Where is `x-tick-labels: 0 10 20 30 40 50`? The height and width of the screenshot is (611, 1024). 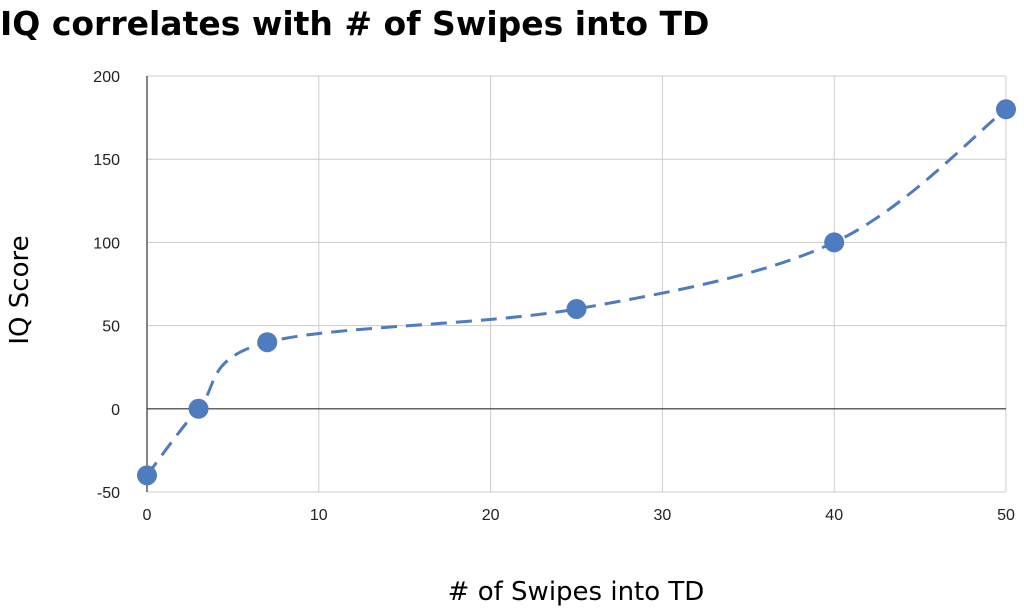 x-tick-labels: 0 10 20 30 40 50 is located at coordinates (579, 515).